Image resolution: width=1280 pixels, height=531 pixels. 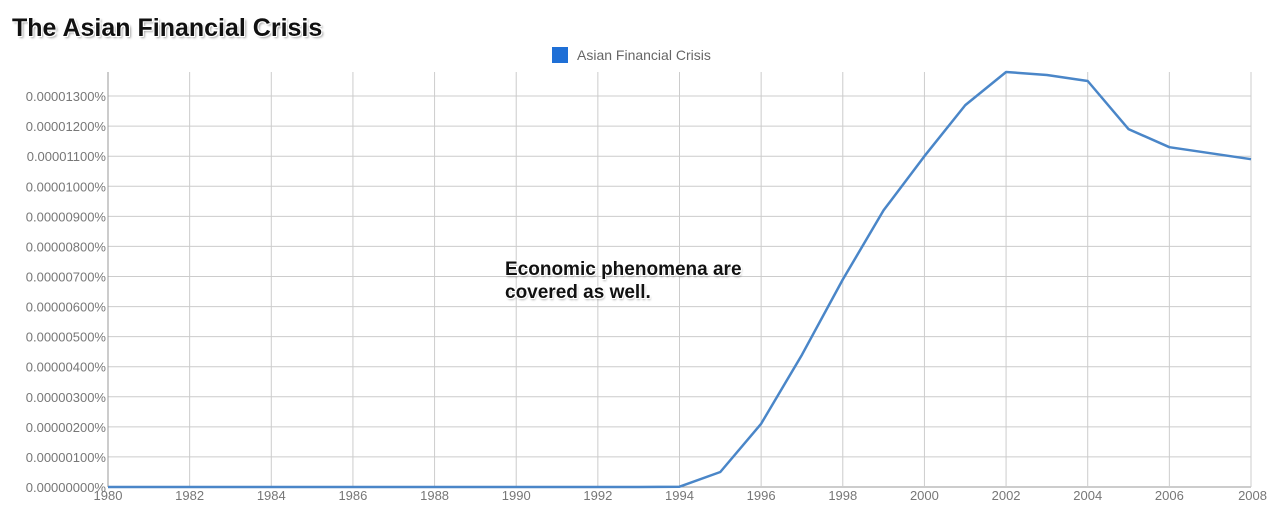 What do you see at coordinates (66, 276) in the screenshot?
I see `y-tick-label: 0.00000700%` at bounding box center [66, 276].